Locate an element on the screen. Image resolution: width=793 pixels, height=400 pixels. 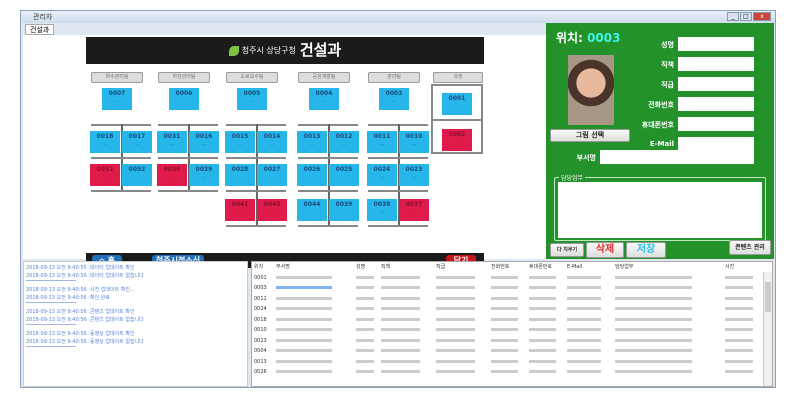
seat-card: 0006 ··· is located at coordinates (184, 99).